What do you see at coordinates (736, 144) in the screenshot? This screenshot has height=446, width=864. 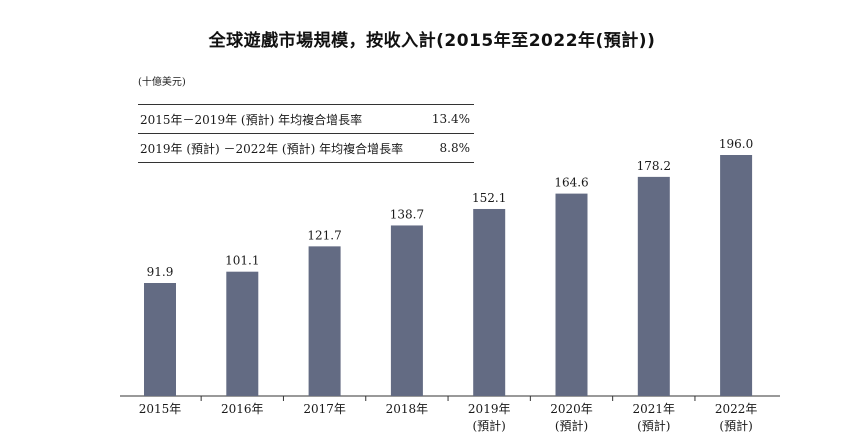 I see `data-label: 196.0` at bounding box center [736, 144].